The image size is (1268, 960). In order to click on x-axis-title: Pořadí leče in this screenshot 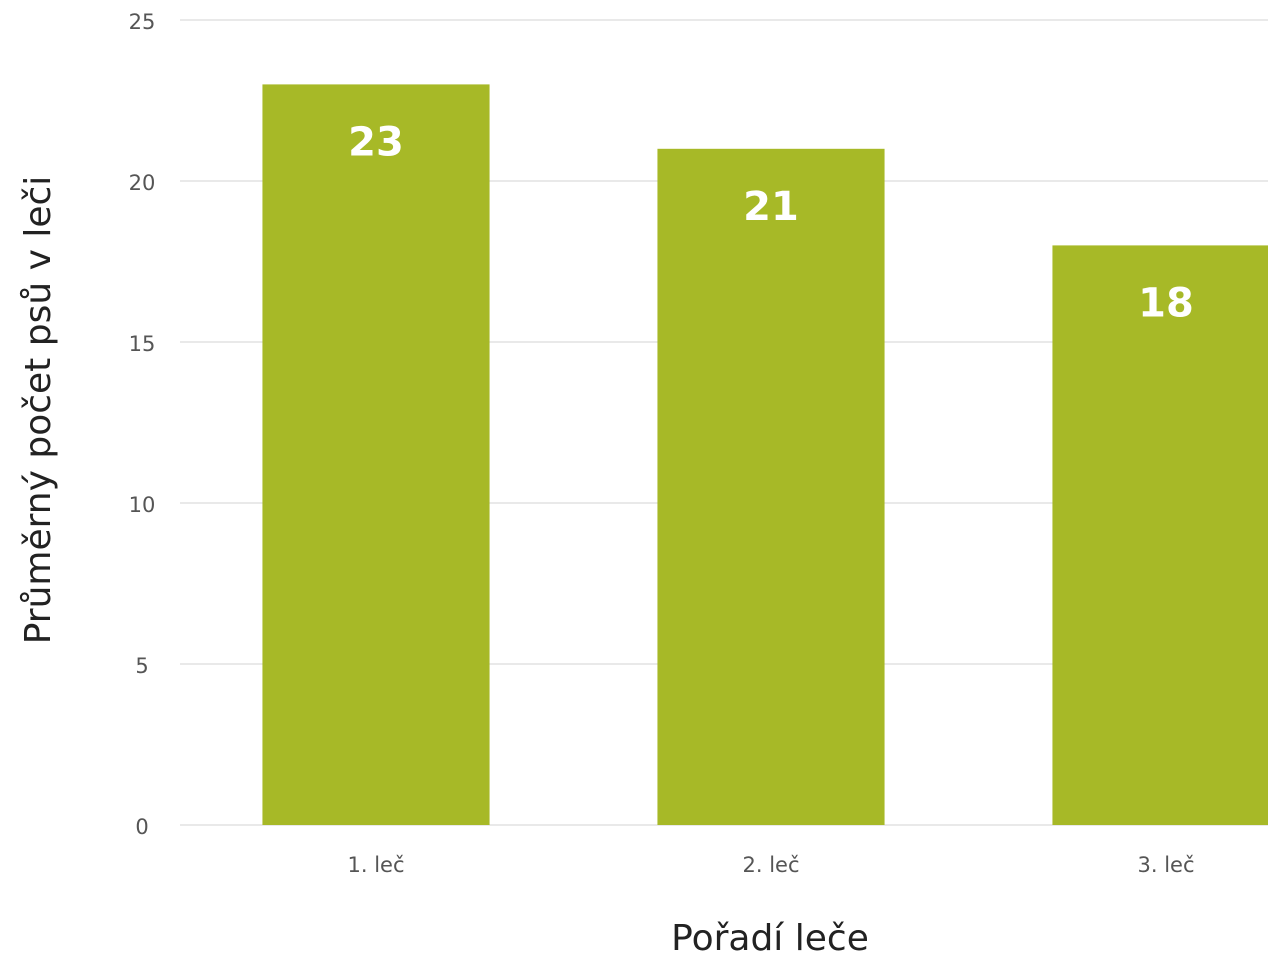, I will do `click(770, 938)`.